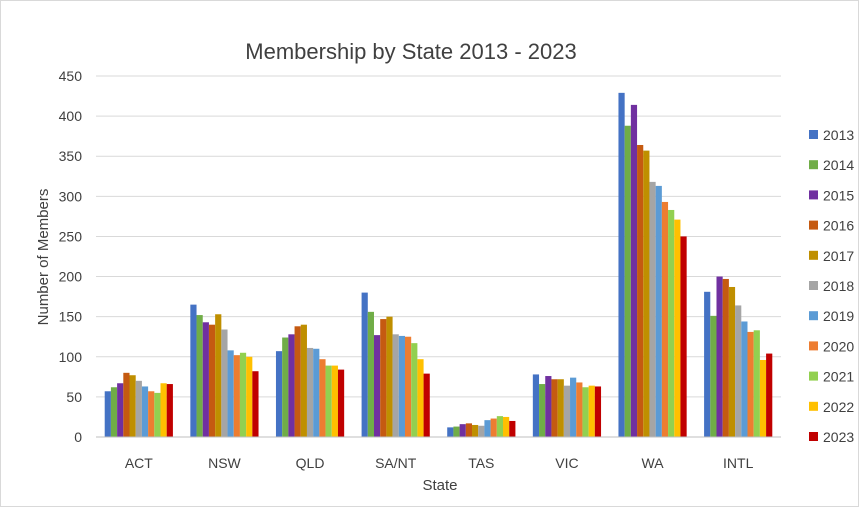 This screenshot has width=861, height=510. What do you see at coordinates (139, 463) in the screenshot?
I see `x-tick-label: ACT` at bounding box center [139, 463].